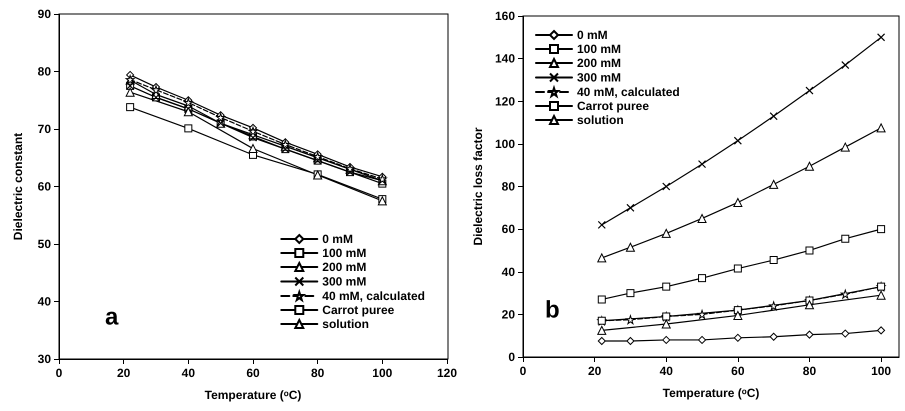  Describe the element at coordinates (18, 186) in the screenshot. I see `y-axis-title: Dielectric constant` at that location.